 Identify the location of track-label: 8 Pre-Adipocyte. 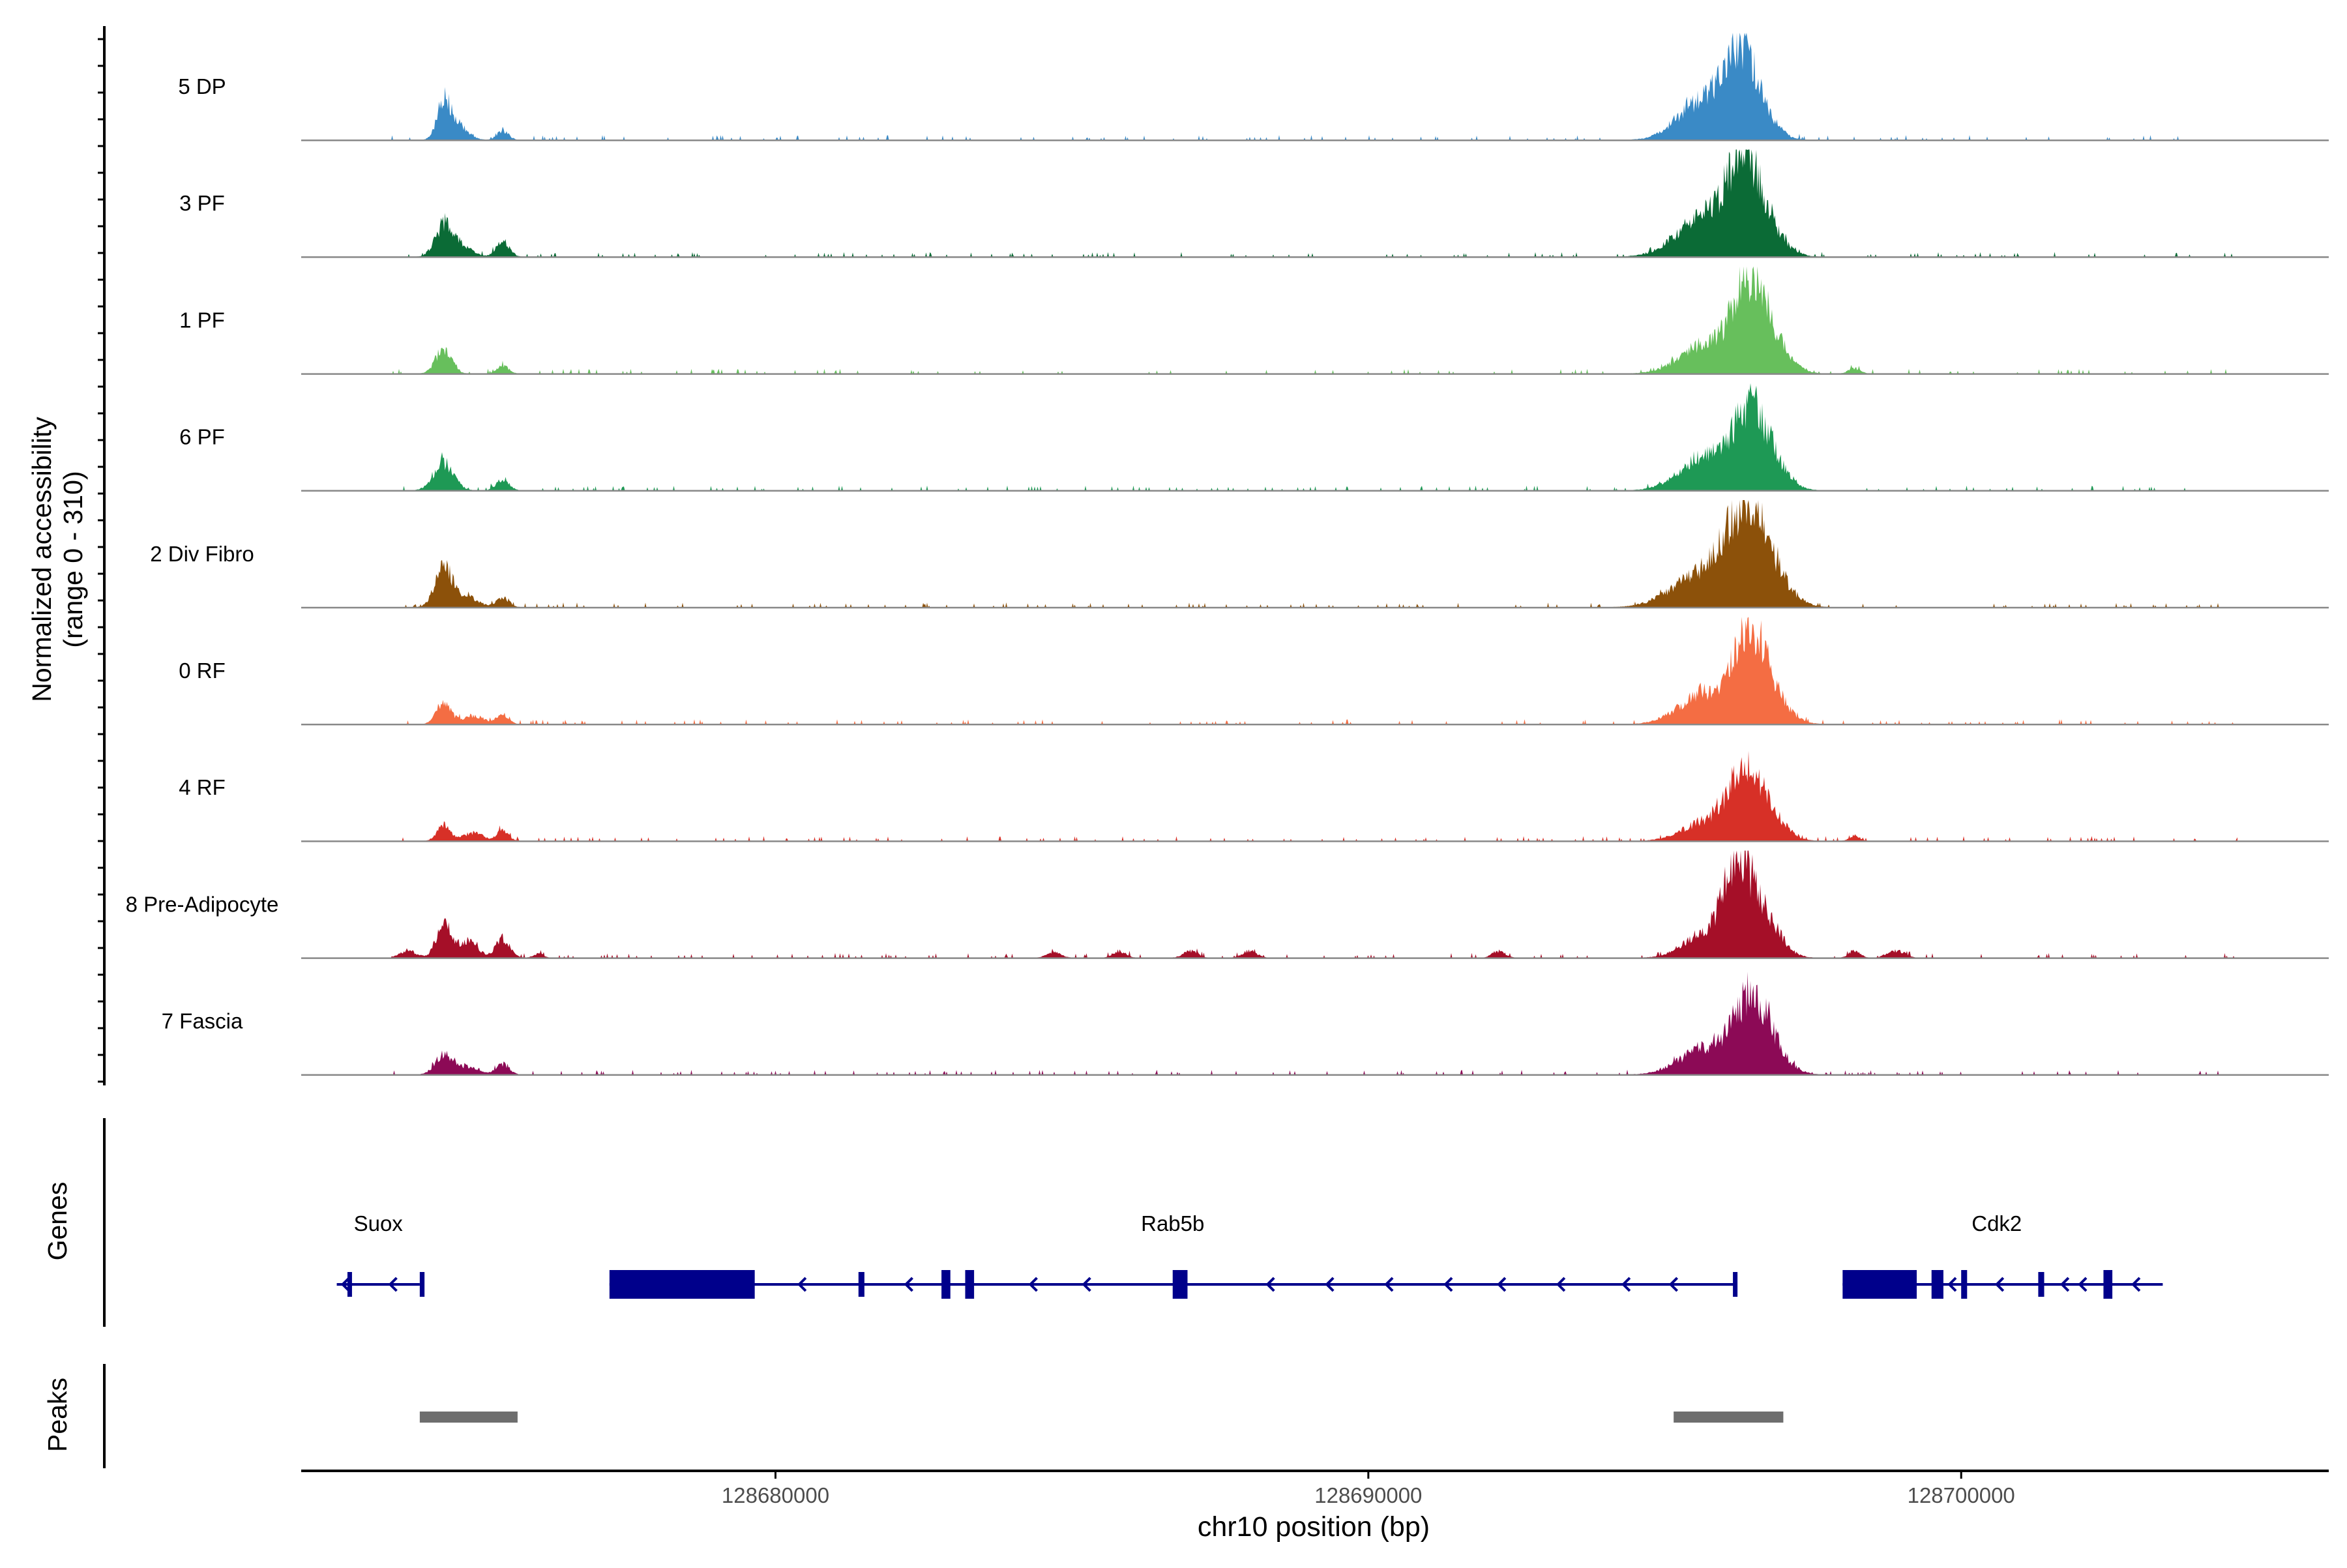
(202, 904).